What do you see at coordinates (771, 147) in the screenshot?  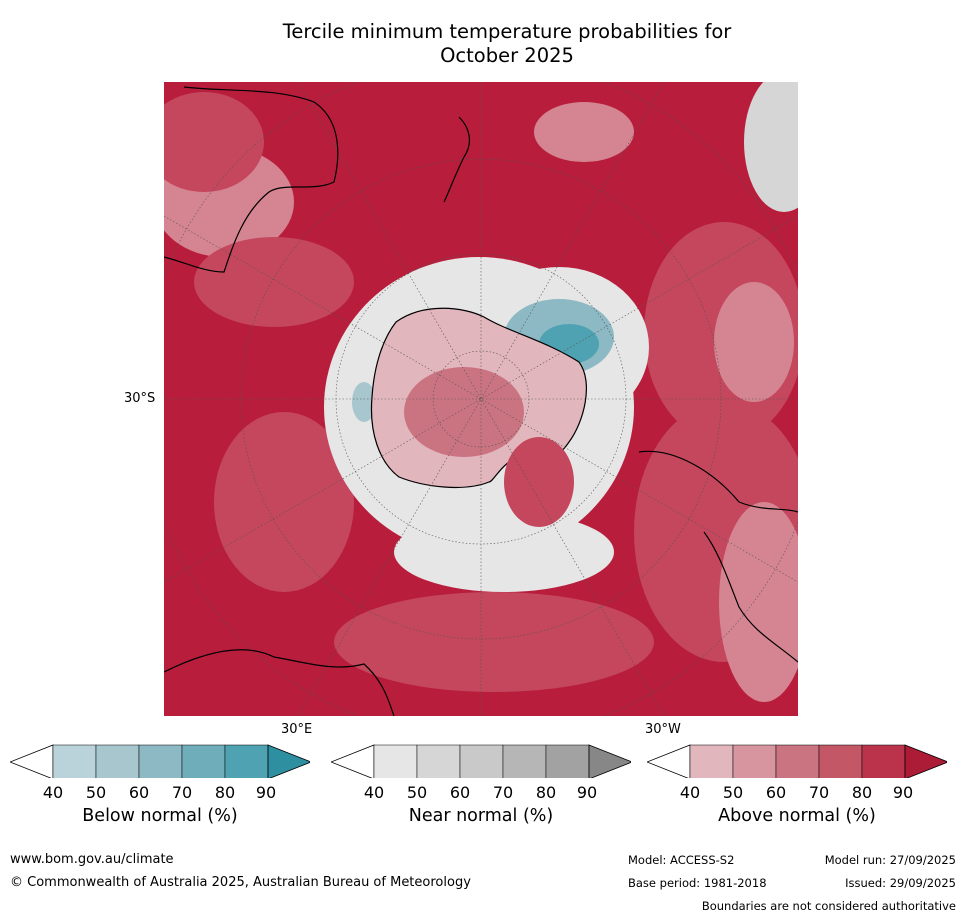 I see `patch-near-corner` at bounding box center [771, 147].